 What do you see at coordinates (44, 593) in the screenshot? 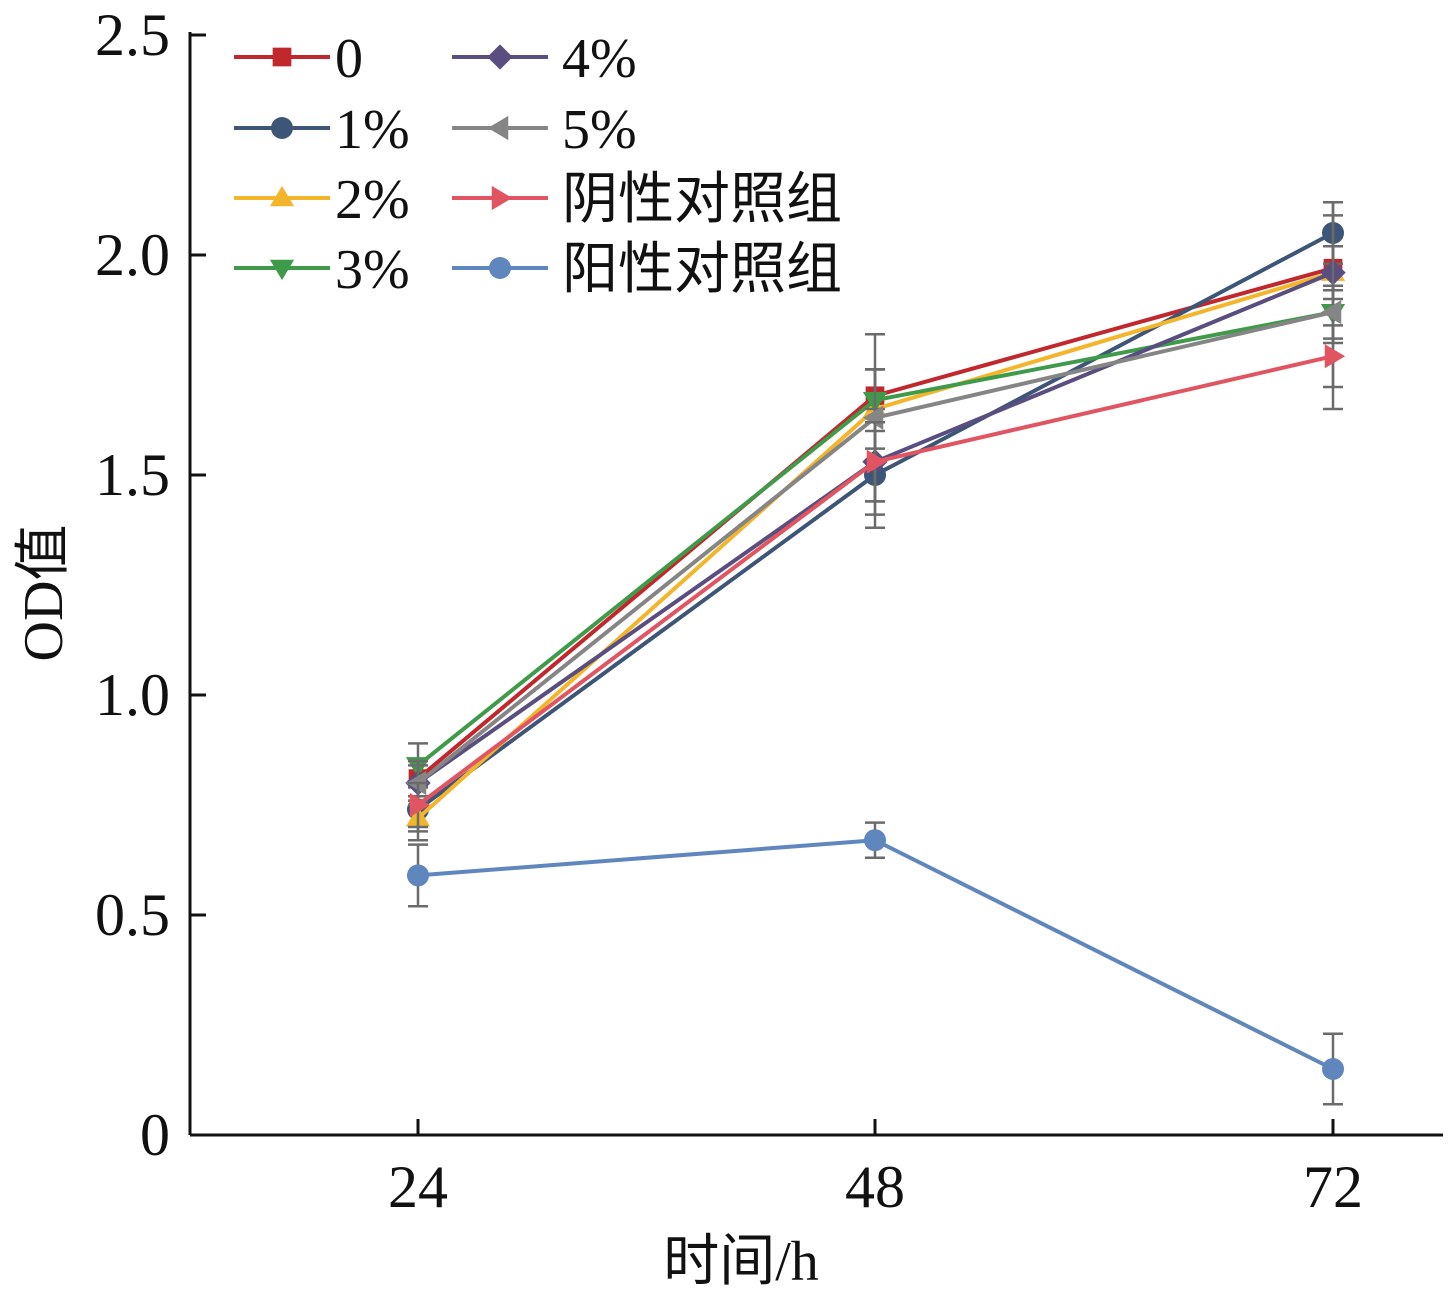
I see `y-axis-label: OD值` at bounding box center [44, 593].